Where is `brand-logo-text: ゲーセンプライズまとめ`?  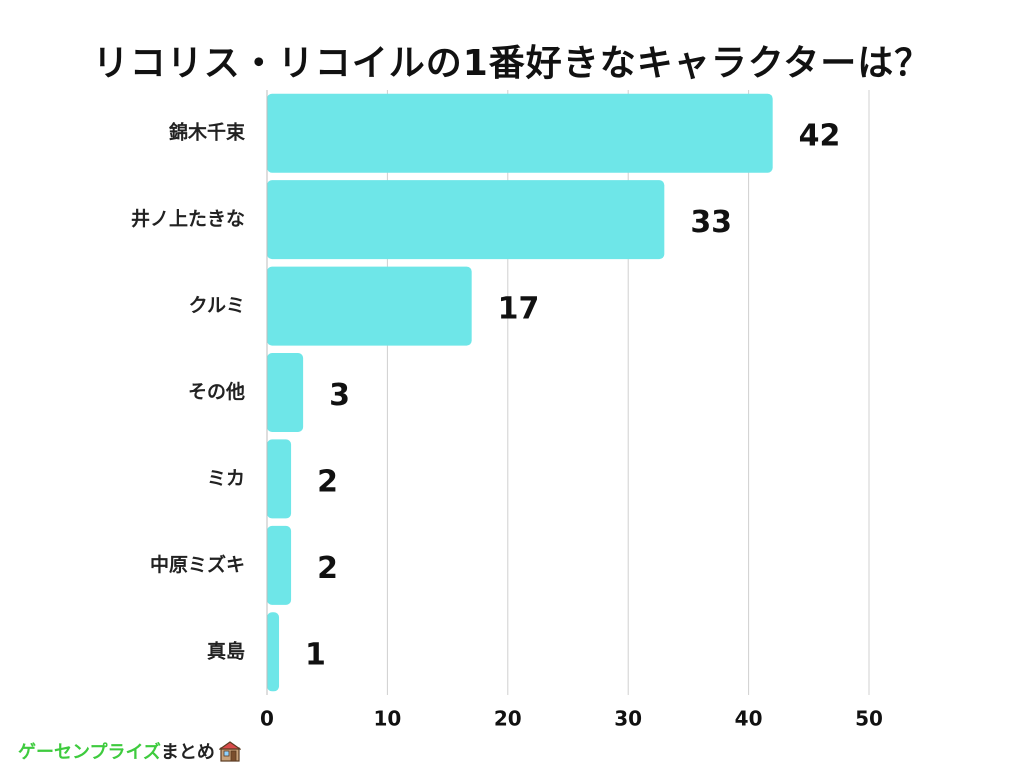
brand-logo-text: ゲーセンプライズまとめ is located at coordinates (116, 751).